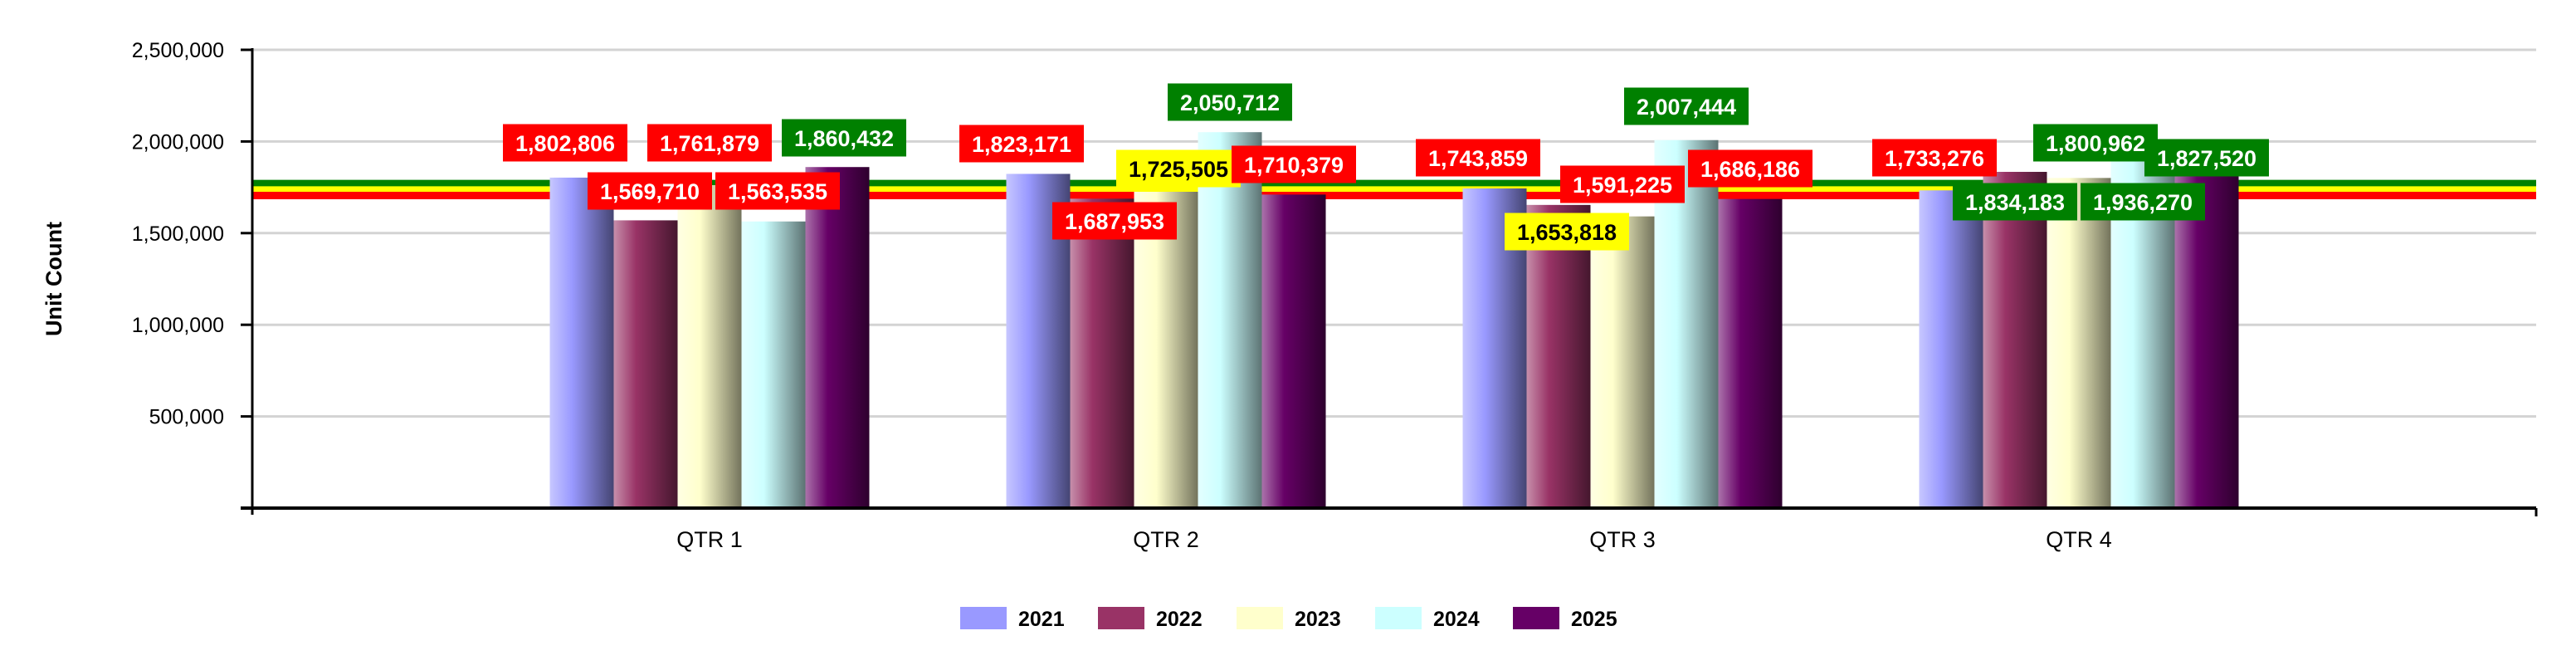  Describe the element at coordinates (1456, 619) in the screenshot. I see `legend-label: 2024` at that location.